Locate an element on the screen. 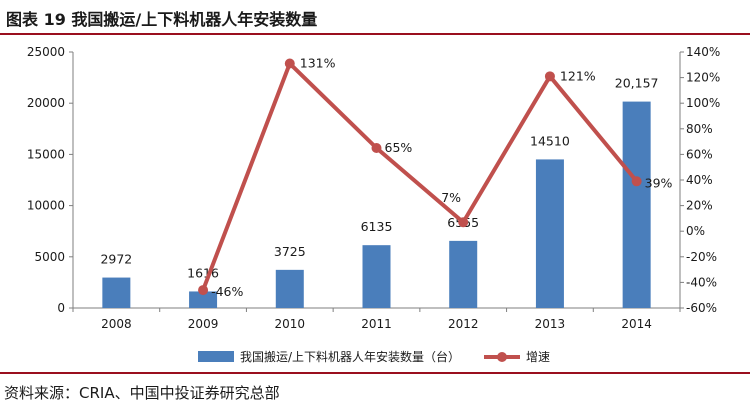  x-axis-tick-label: 2010 is located at coordinates (290, 324).